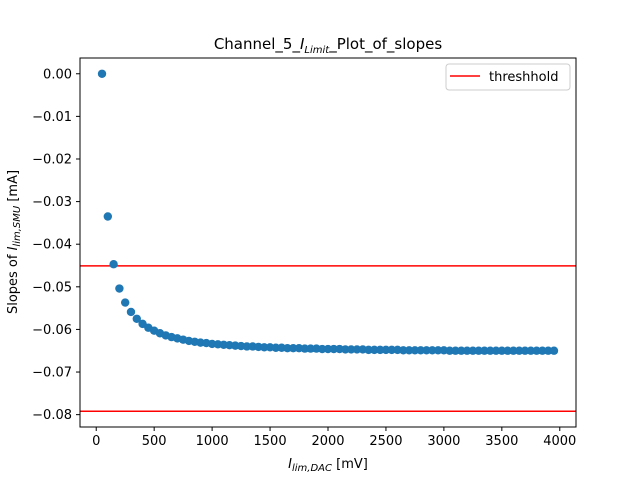 This screenshot has height=480, width=640. I want to click on legend-box, so click(508, 77).